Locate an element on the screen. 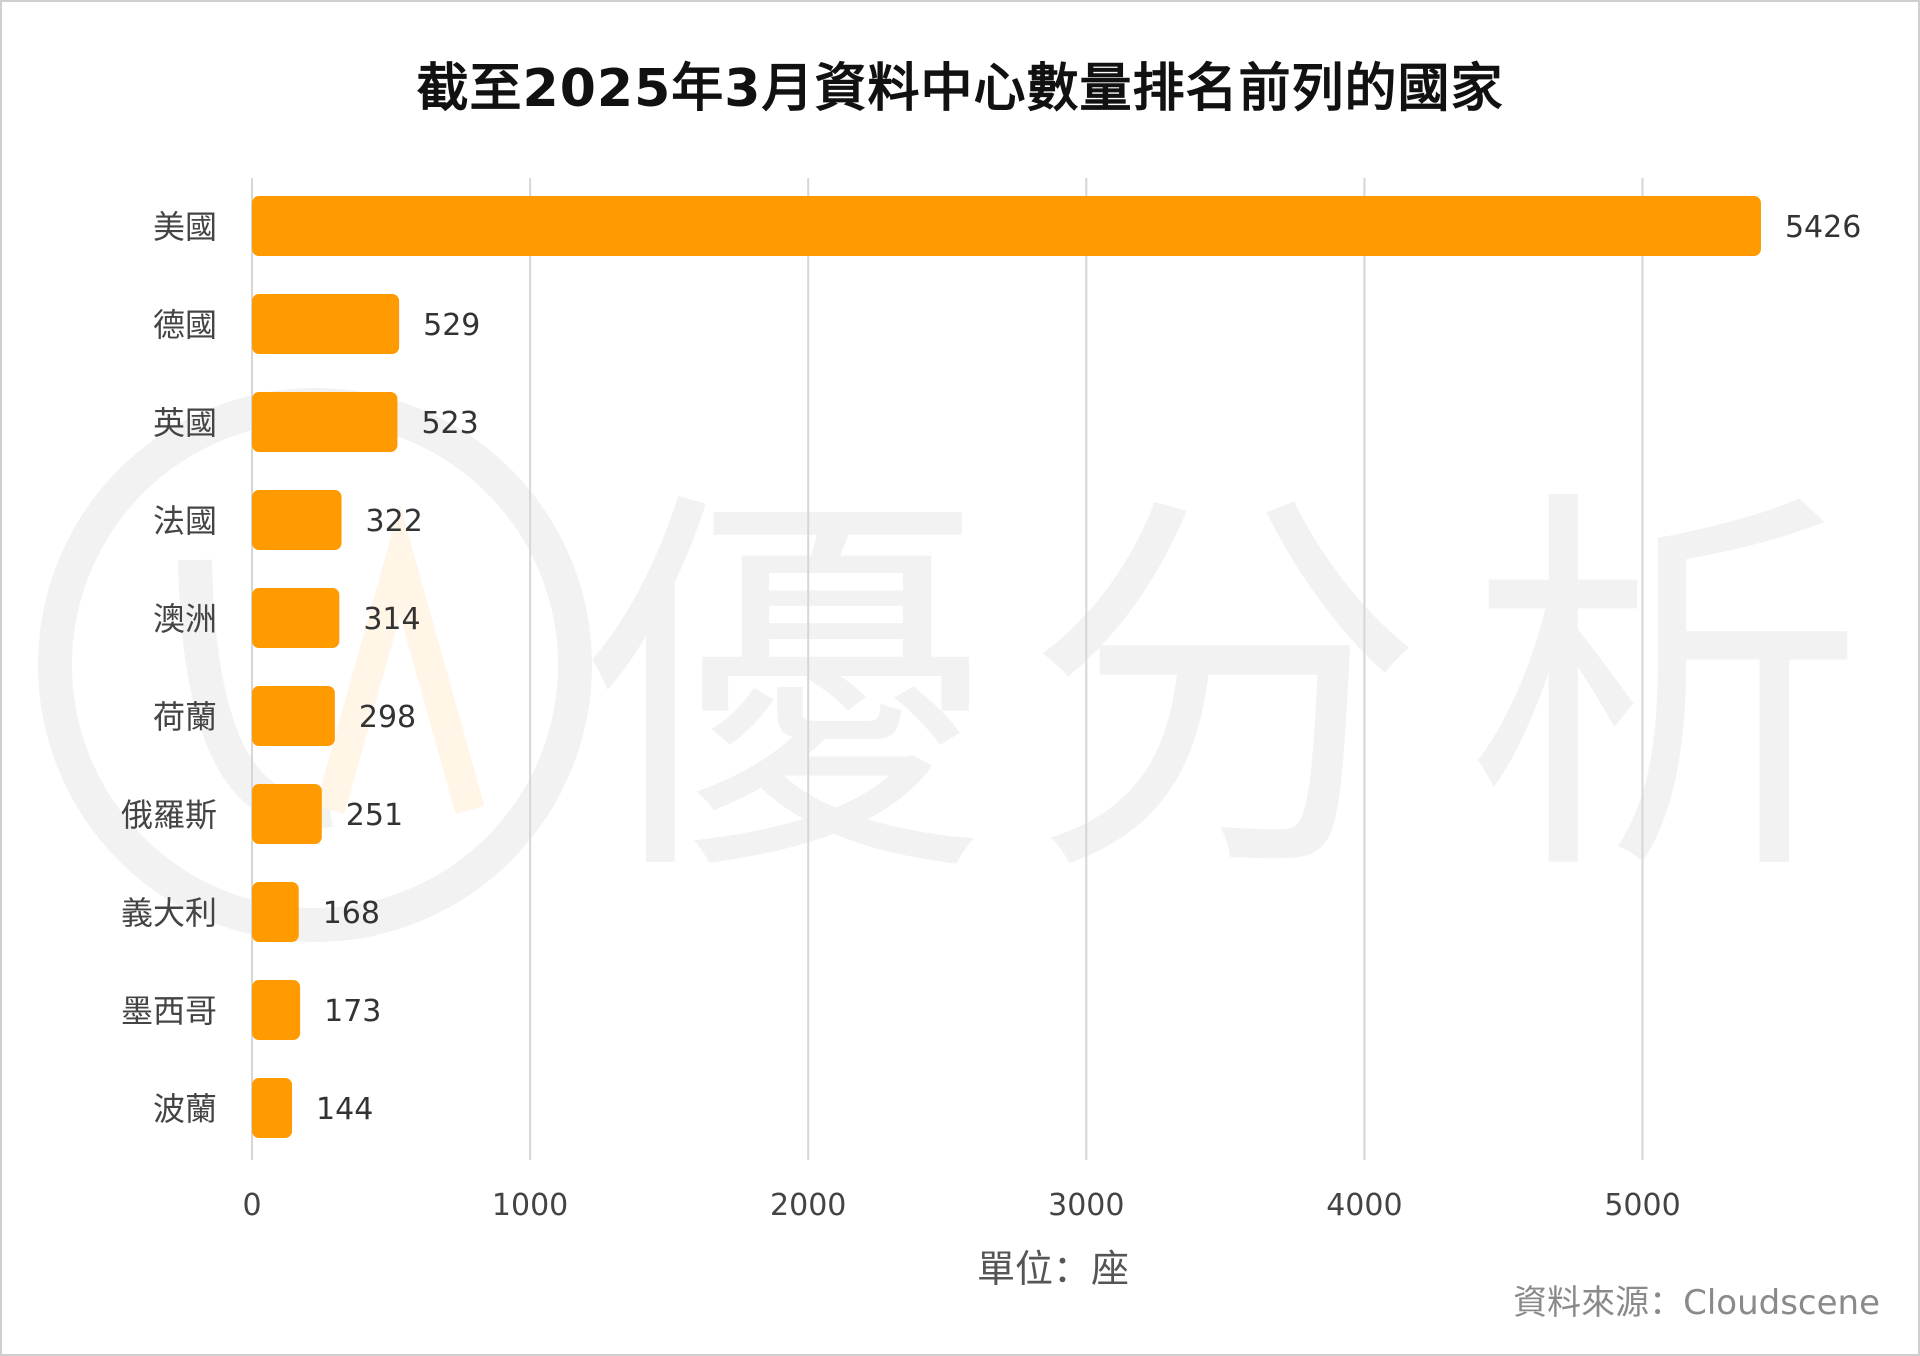 Image resolution: width=1920 pixels, height=1356 pixels. category-label: 德國 is located at coordinates (185, 325).